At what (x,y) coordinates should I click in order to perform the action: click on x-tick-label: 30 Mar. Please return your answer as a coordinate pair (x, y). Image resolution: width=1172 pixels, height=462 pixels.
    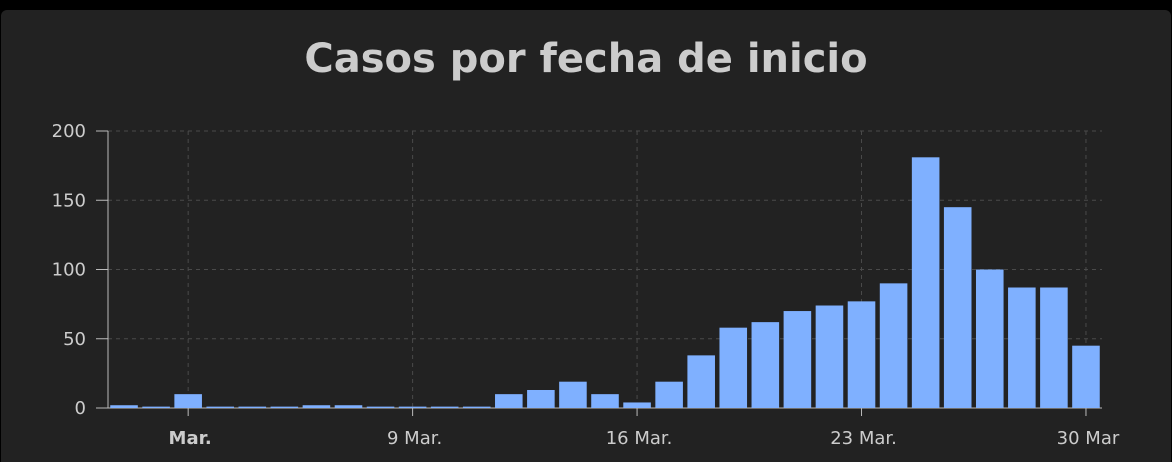
    Looking at the image, I should click on (1088, 438).